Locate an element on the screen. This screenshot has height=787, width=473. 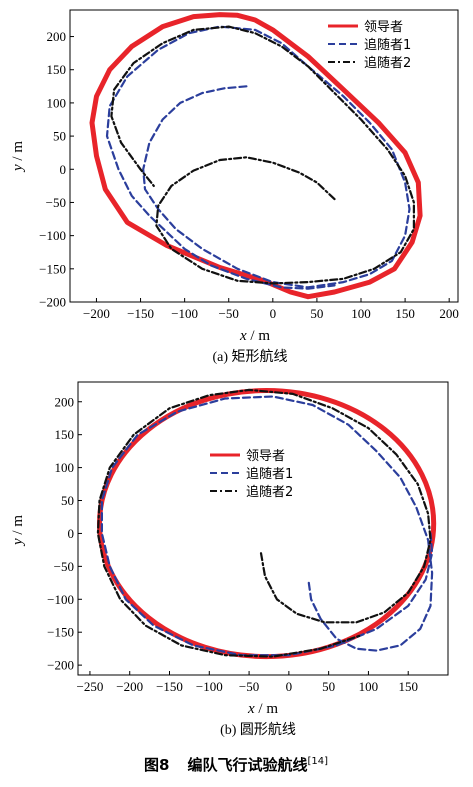
subtitle-a: (a) 矩形航线 is located at coordinates (249, 357).